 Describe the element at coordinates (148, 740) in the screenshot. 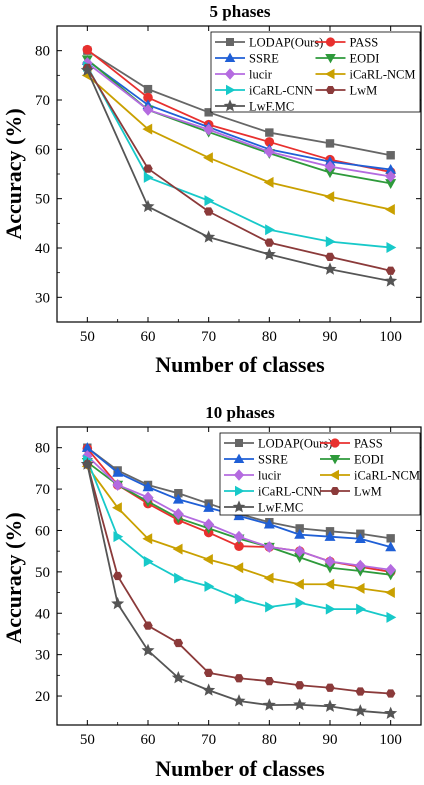

I see `x-tick-label: 60` at that location.